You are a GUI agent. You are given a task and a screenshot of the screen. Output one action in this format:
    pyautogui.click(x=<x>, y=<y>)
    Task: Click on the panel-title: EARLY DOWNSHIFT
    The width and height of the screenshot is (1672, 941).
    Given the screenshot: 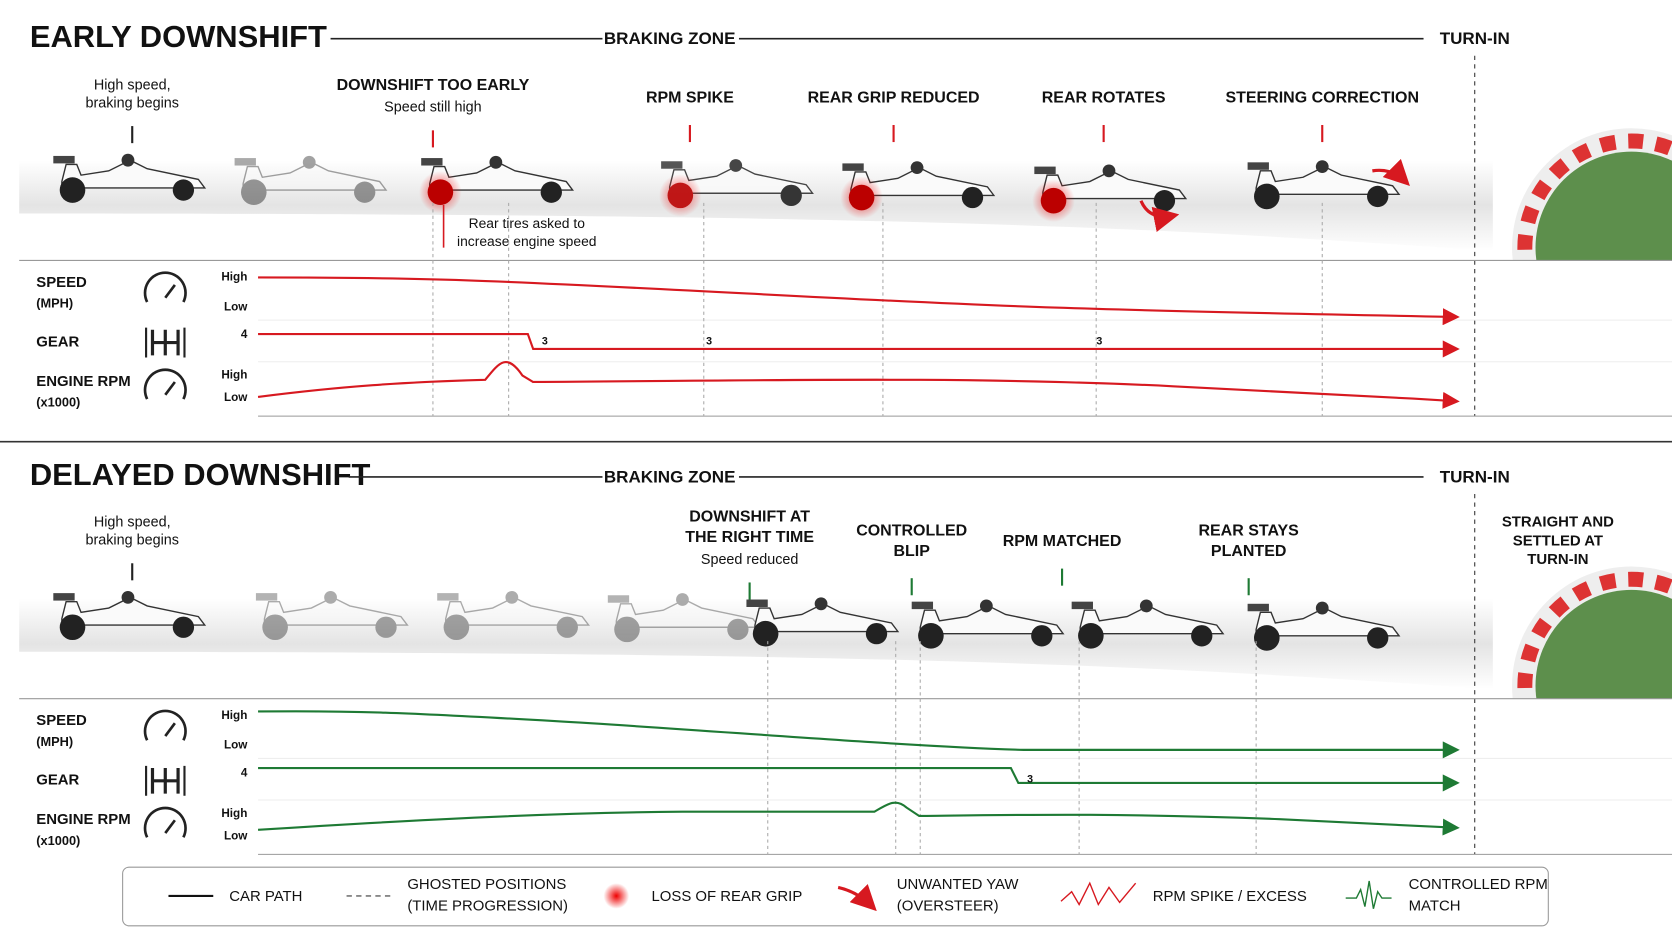 What is the action you would take?
    pyautogui.click(x=178, y=36)
    